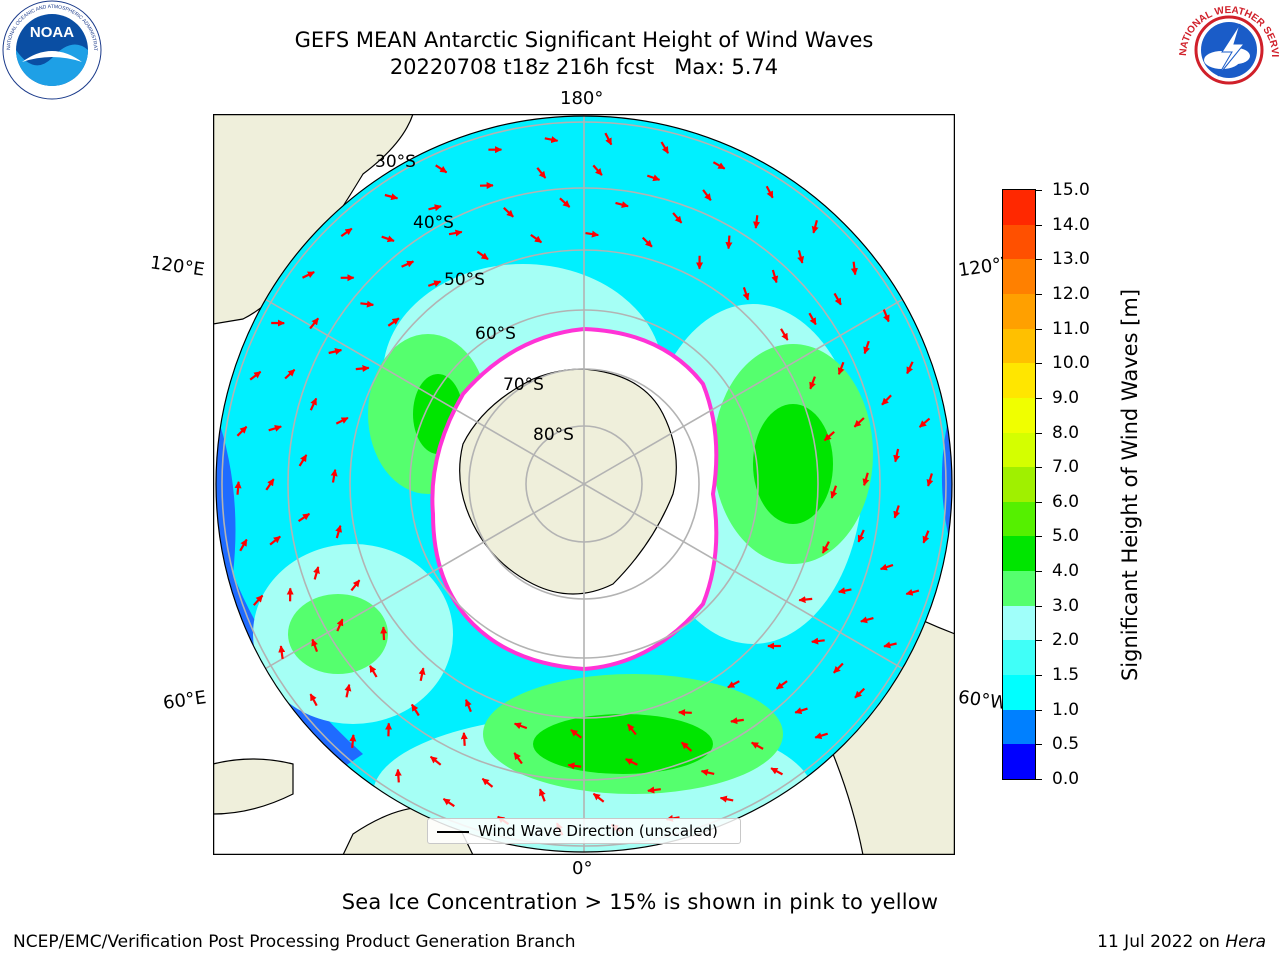 The height and width of the screenshot is (960, 1280). I want to click on colorbar, so click(1019, 484).